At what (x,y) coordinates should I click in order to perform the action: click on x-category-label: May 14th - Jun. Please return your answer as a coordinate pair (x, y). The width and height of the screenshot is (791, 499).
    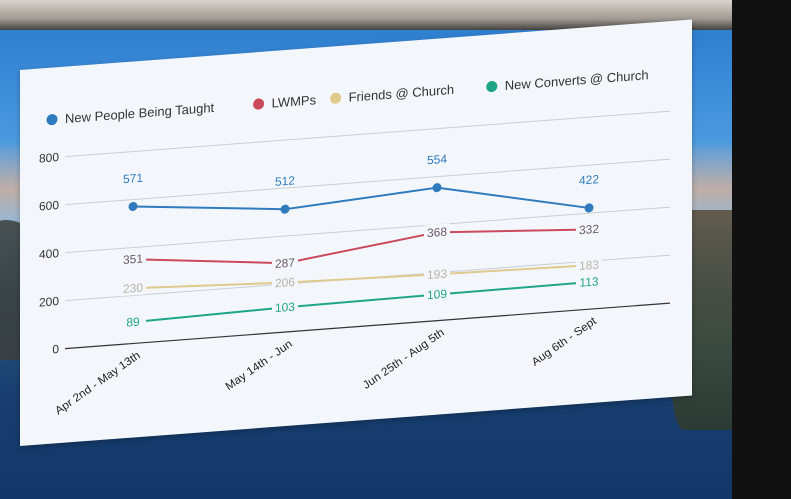
    Looking at the image, I should click on (259, 365).